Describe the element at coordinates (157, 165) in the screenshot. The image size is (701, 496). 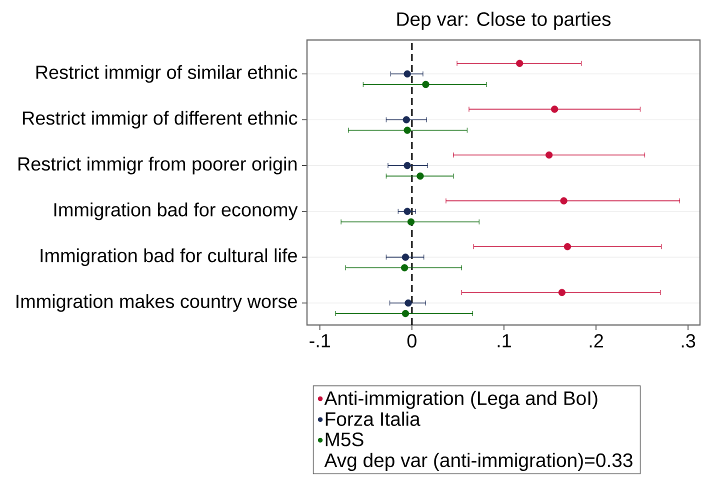
I see `y-tick-label: Restrict immigr from poorer origin` at that location.